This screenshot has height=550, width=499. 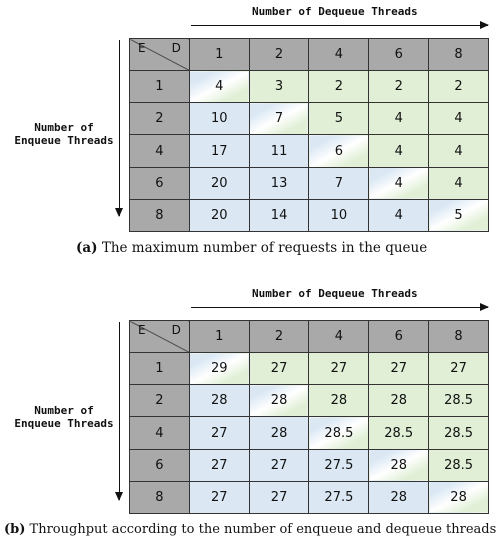 I want to click on panel-b-row-axis-label: Number of Enqueue Threads, so click(x=64, y=417).